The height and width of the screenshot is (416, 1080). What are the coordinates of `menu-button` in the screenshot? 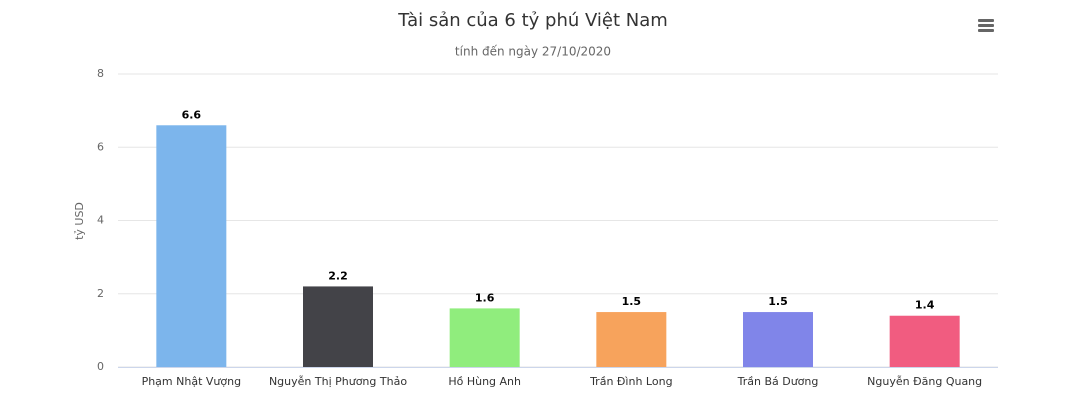 It's located at (986, 26).